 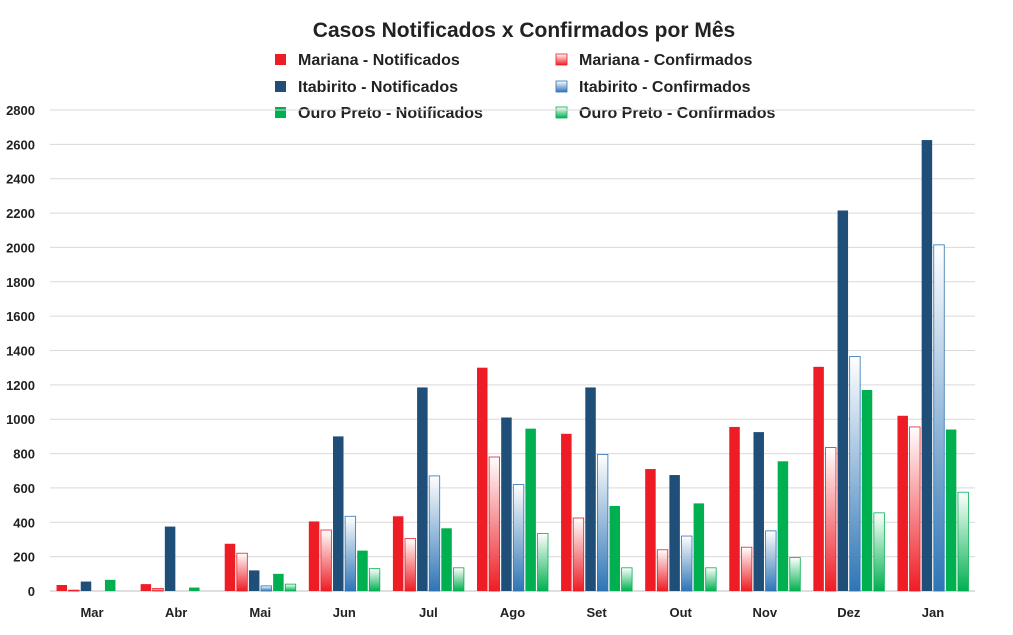 I want to click on y-tick-label: 200, so click(x=24, y=557).